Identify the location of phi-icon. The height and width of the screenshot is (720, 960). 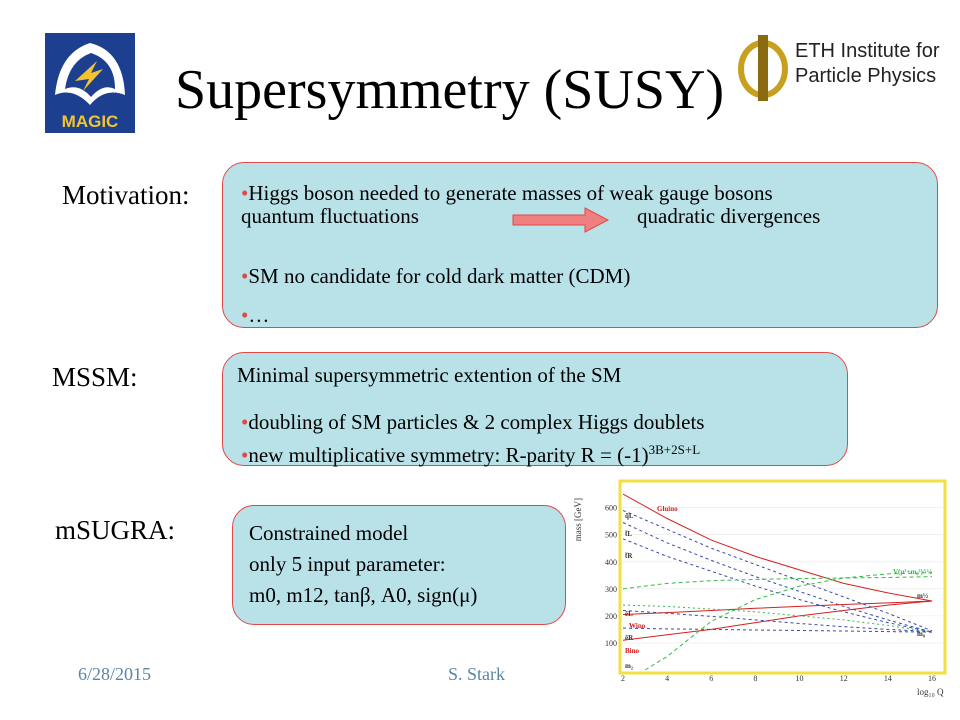
(763, 68).